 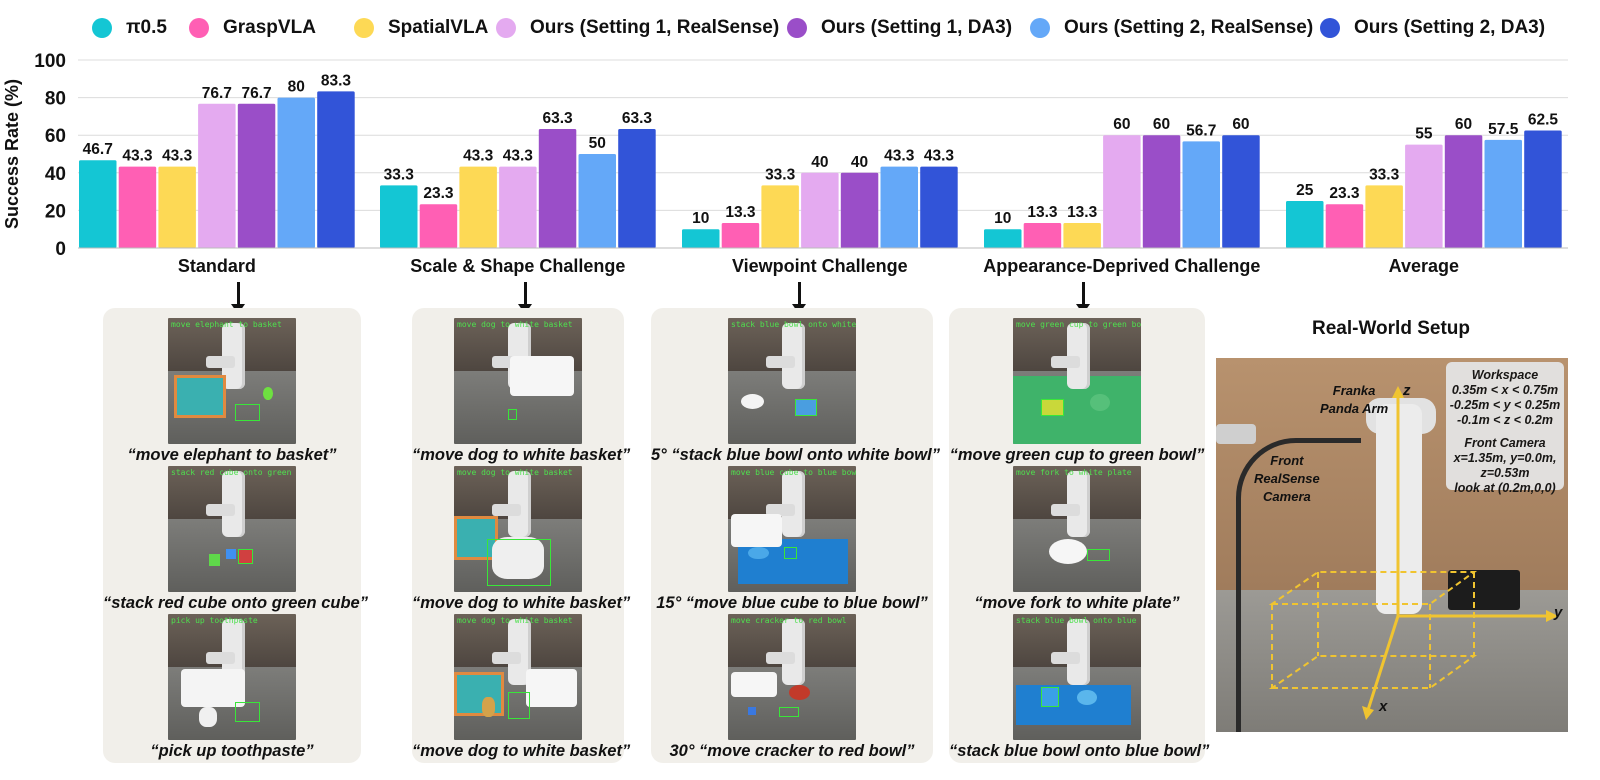 I want to click on bar-value-label: 40, so click(x=859, y=162).